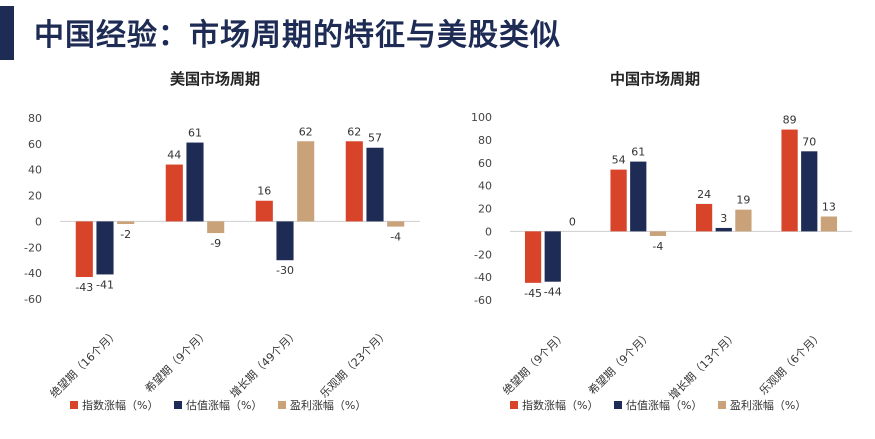 This screenshot has height=439, width=875. I want to click on bar-value-label: 70, so click(809, 141).